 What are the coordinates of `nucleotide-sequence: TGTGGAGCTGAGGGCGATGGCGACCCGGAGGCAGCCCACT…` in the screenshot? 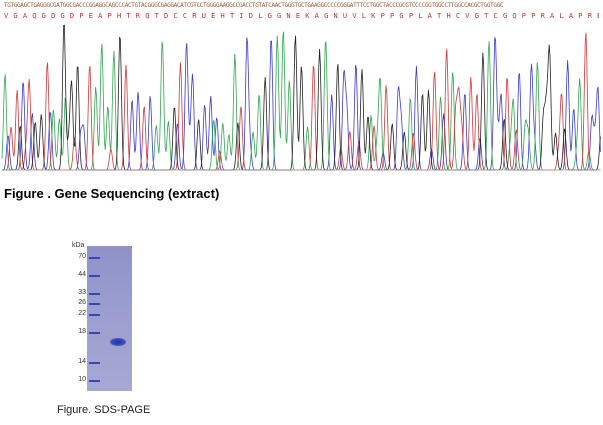 It's located at (254, 5).